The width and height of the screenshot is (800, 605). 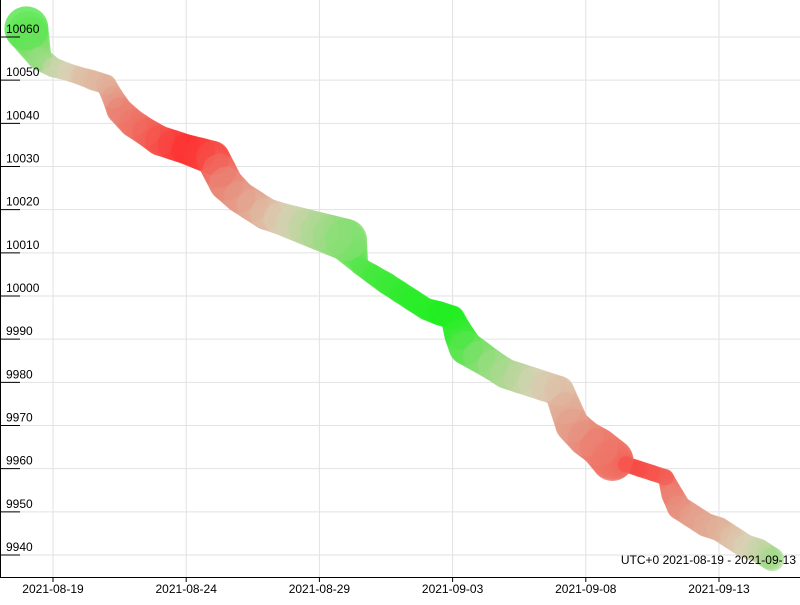 What do you see at coordinates (719, 589) in the screenshot?
I see `x-tick-label: 2021-09-13` at bounding box center [719, 589].